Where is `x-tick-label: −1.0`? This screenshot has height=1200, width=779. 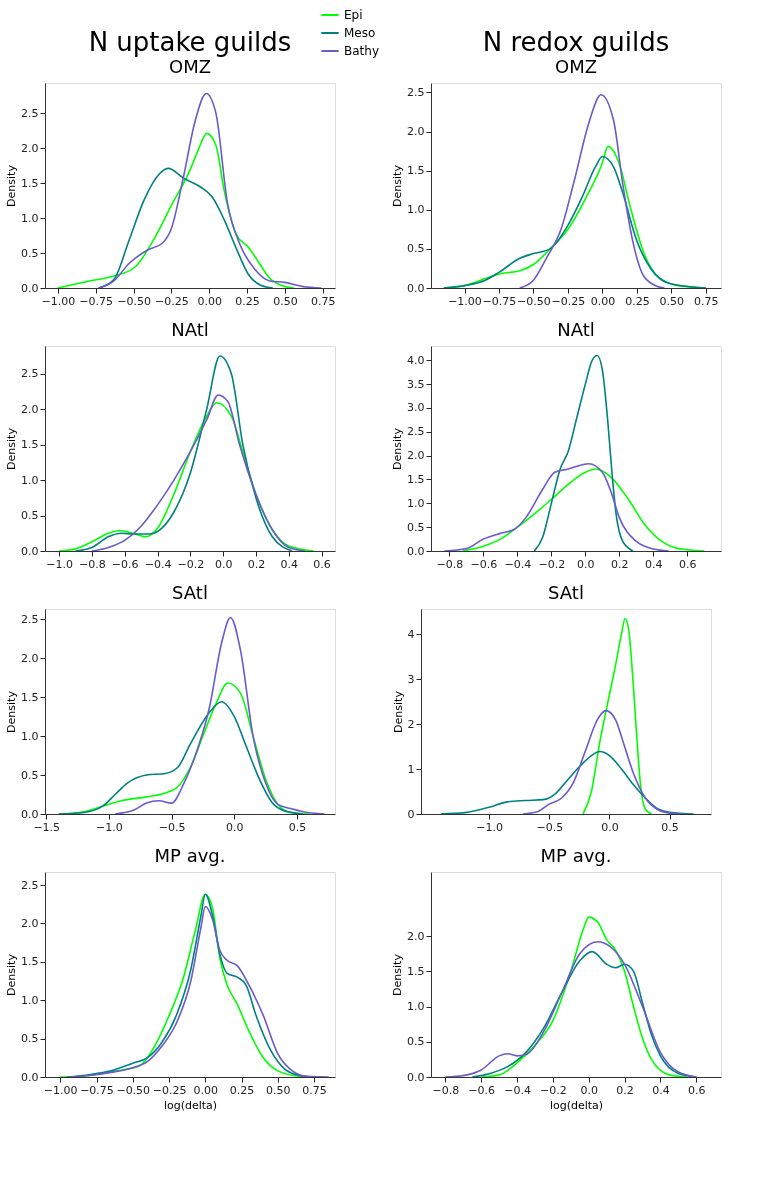
x-tick-label: −1.0 is located at coordinates (59, 564).